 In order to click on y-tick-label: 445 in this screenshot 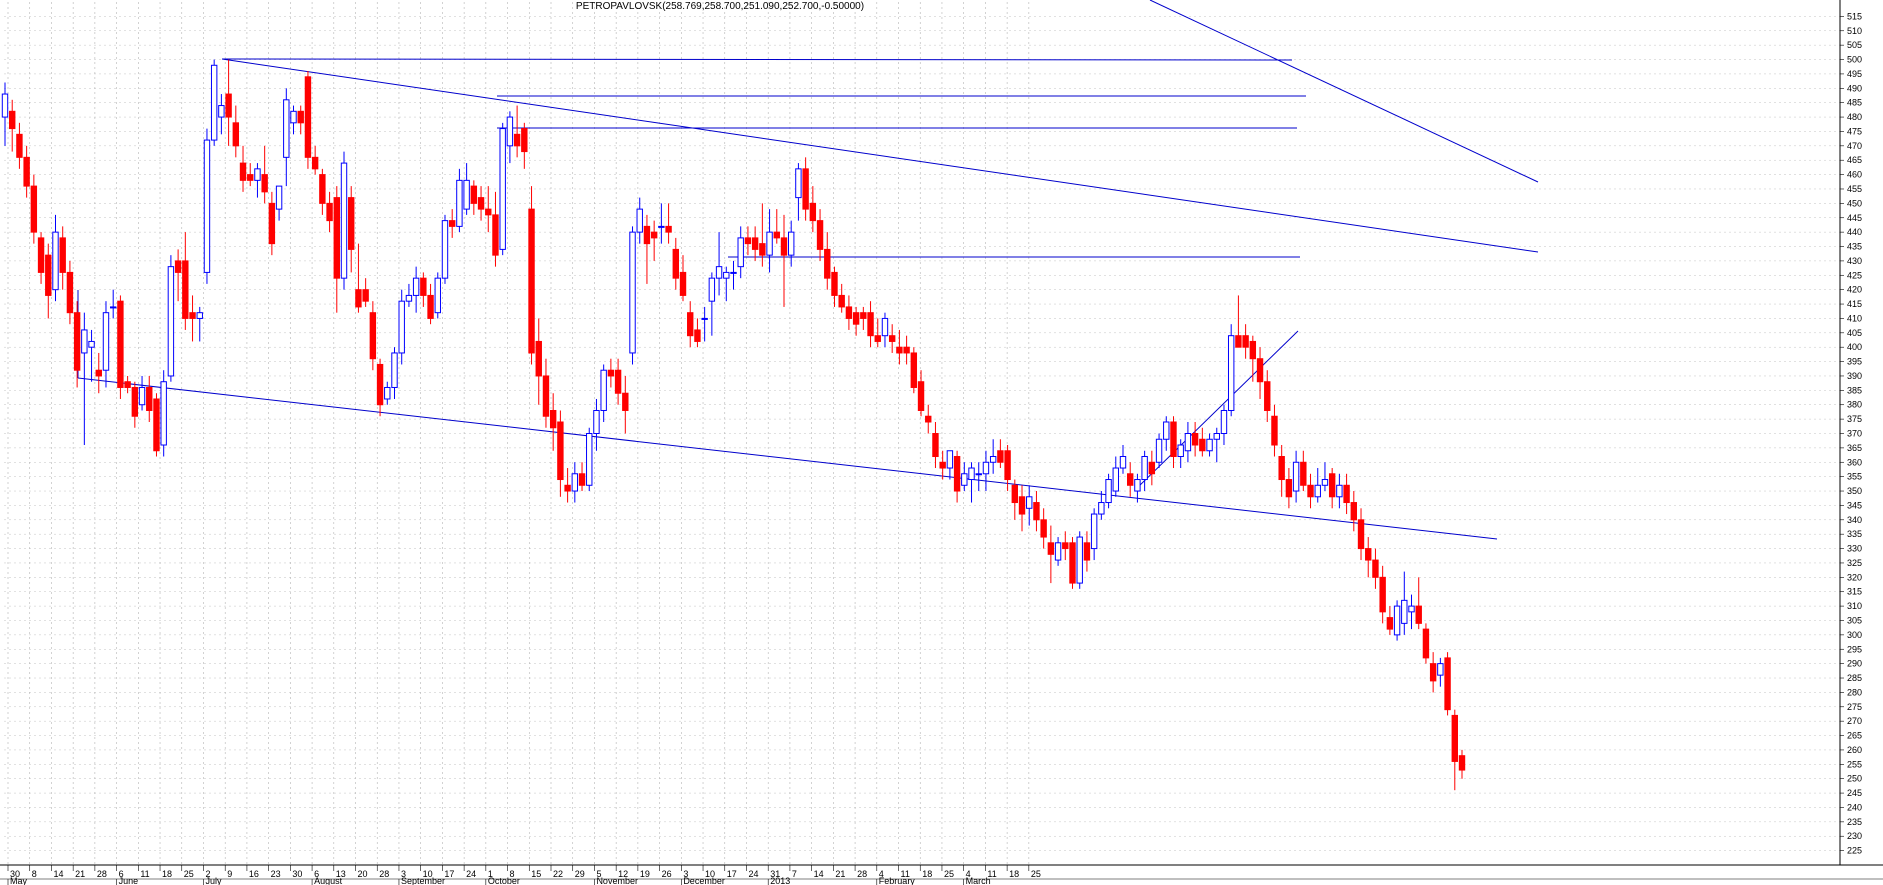, I will do `click(1854, 218)`.